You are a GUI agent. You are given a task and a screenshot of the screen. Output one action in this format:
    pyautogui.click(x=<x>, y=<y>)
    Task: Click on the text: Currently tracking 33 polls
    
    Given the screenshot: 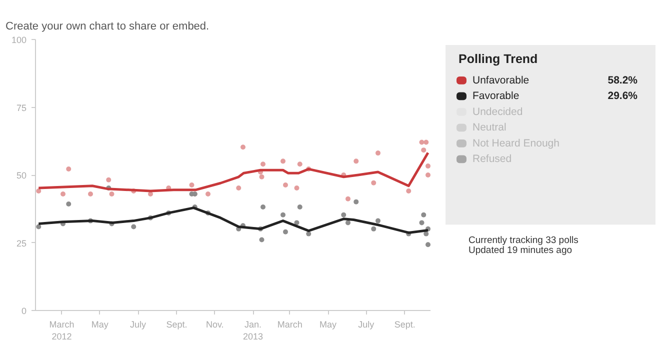 What is the action you would take?
    pyautogui.click(x=523, y=240)
    